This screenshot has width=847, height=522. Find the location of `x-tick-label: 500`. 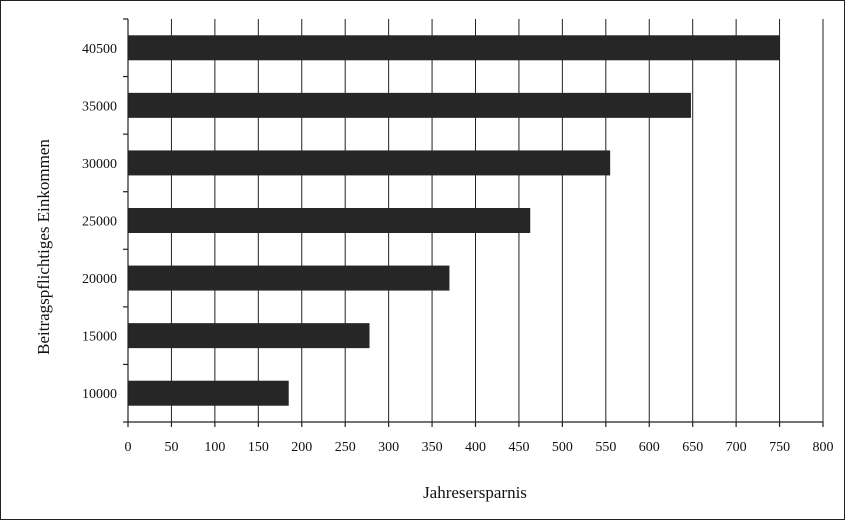

x-tick-label: 500 is located at coordinates (562, 447).